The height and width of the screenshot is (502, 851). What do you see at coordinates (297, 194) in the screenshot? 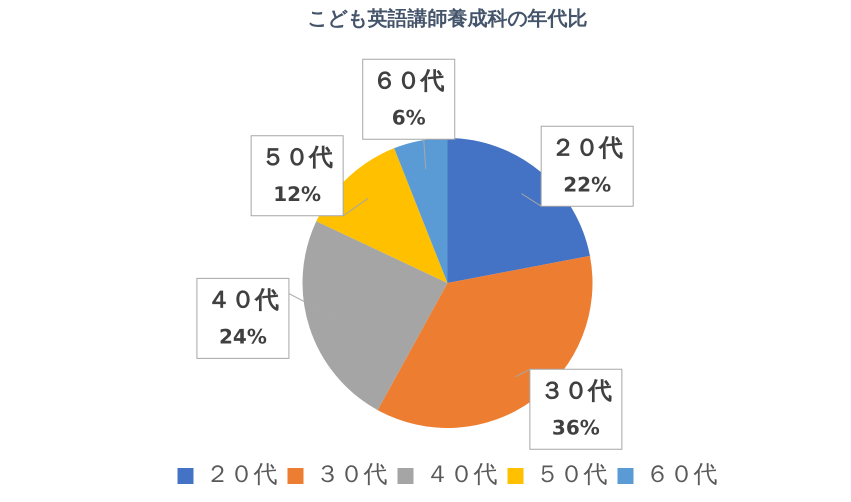
I see `data-label: 12%` at bounding box center [297, 194].